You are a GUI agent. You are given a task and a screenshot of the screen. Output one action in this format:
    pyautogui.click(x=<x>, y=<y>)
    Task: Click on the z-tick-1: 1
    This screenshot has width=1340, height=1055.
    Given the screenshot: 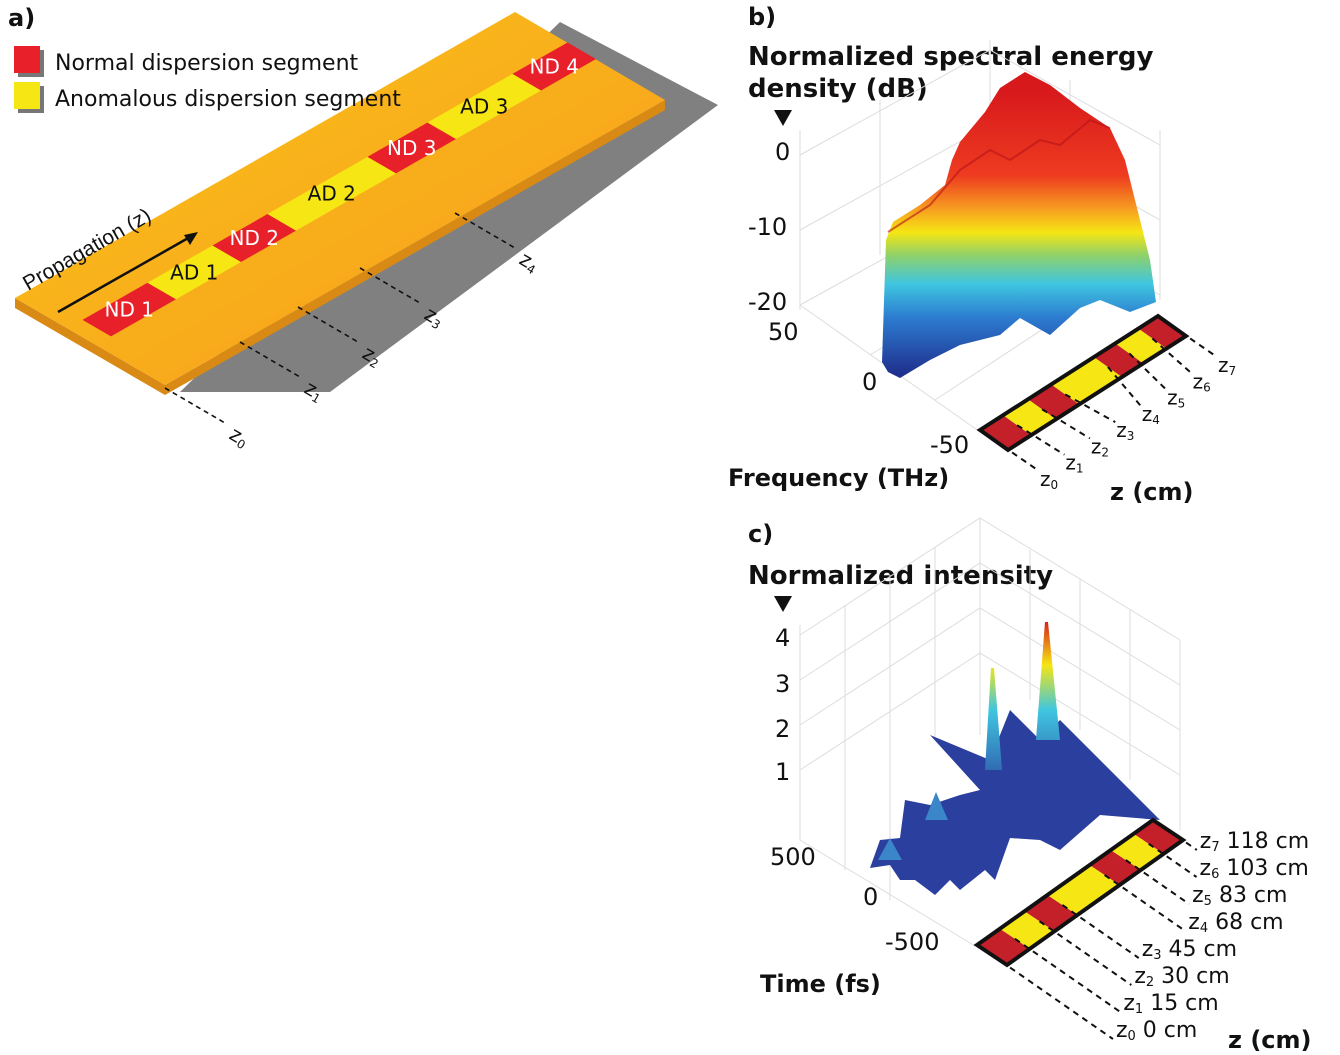 What is the action you would take?
    pyautogui.click(x=782, y=772)
    